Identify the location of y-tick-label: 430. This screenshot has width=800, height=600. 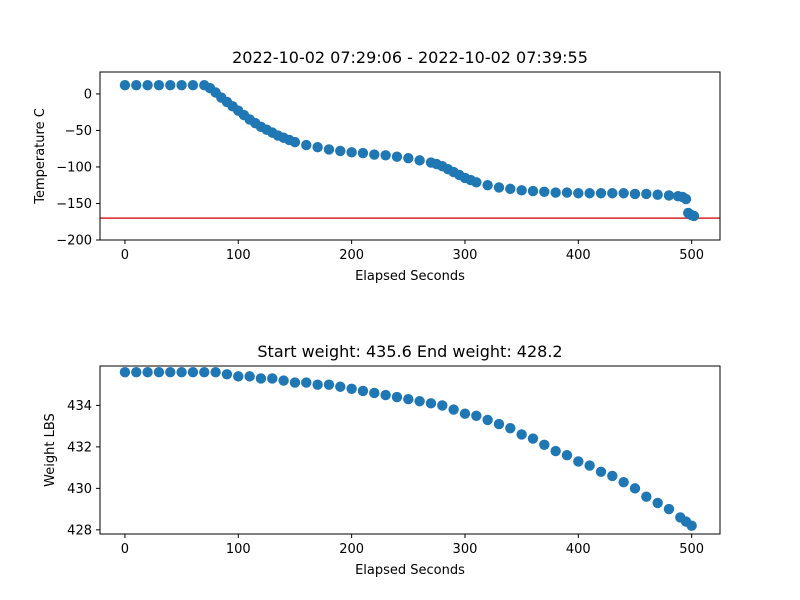
(79, 489).